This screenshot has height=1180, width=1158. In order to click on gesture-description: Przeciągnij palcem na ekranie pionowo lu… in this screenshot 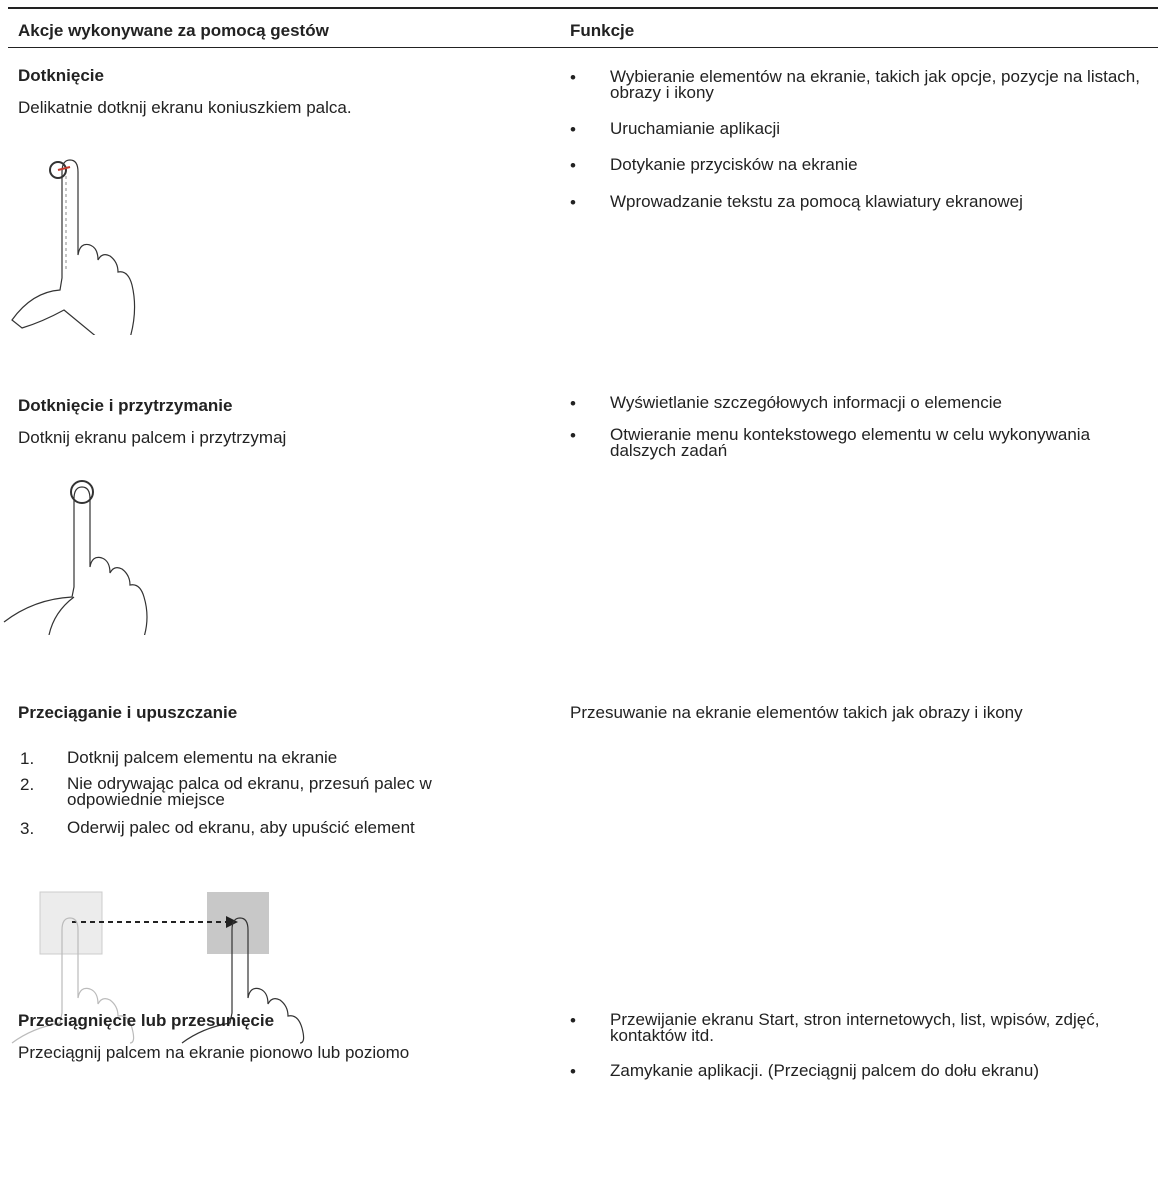, I will do `click(214, 1052)`.